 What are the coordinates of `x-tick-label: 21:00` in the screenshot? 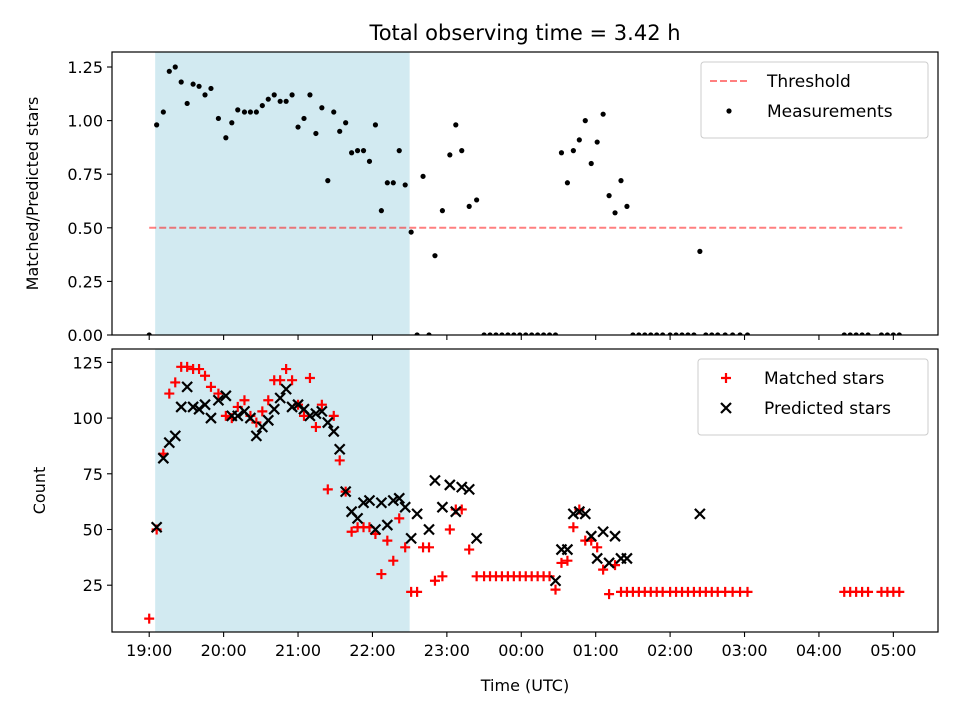 It's located at (298, 650).